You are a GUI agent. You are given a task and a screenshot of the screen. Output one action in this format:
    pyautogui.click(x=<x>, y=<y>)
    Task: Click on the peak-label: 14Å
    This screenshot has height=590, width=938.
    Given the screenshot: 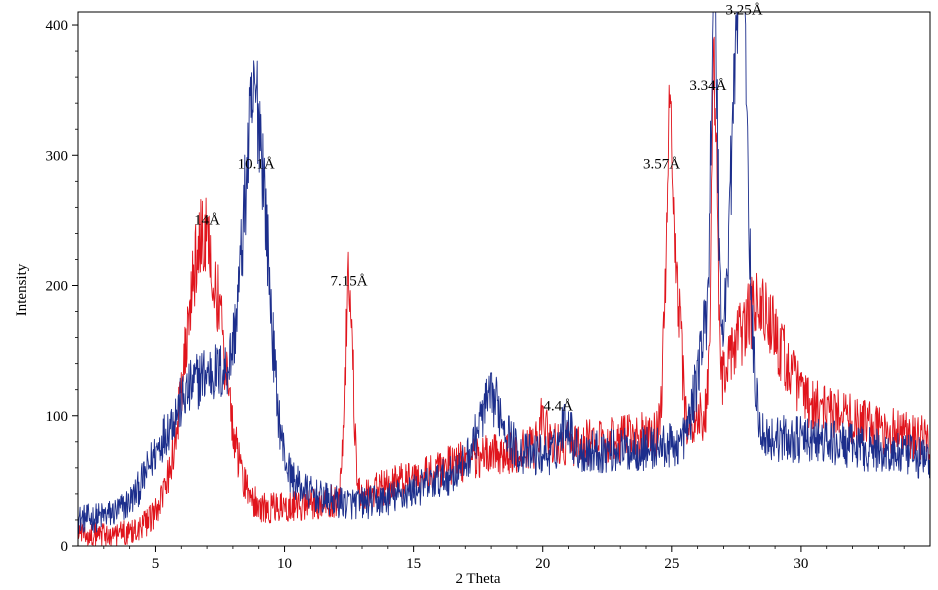 What is the action you would take?
    pyautogui.click(x=207, y=220)
    